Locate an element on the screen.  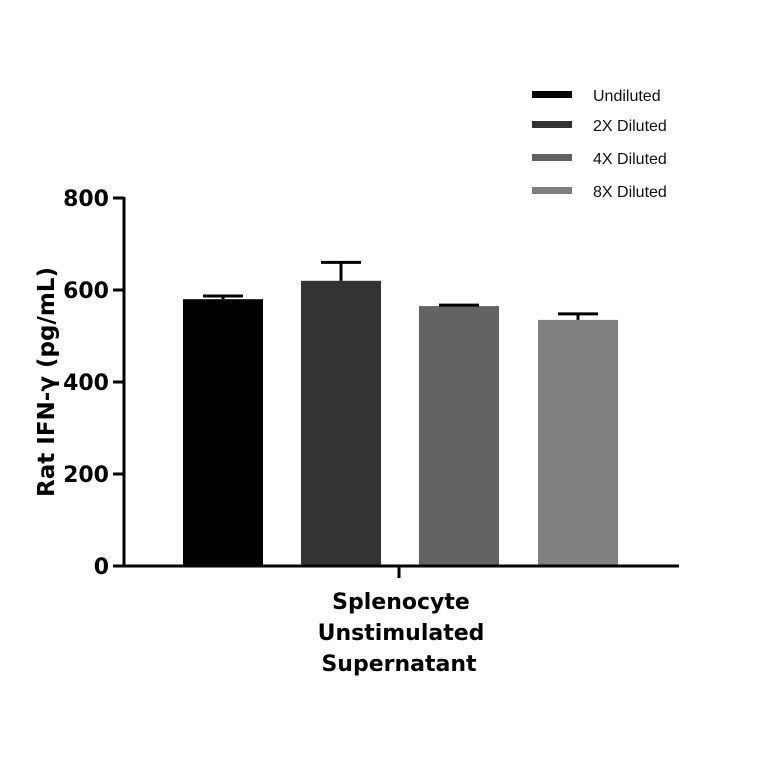
legend-label-4x: 4X Diluted is located at coordinates (630, 159).